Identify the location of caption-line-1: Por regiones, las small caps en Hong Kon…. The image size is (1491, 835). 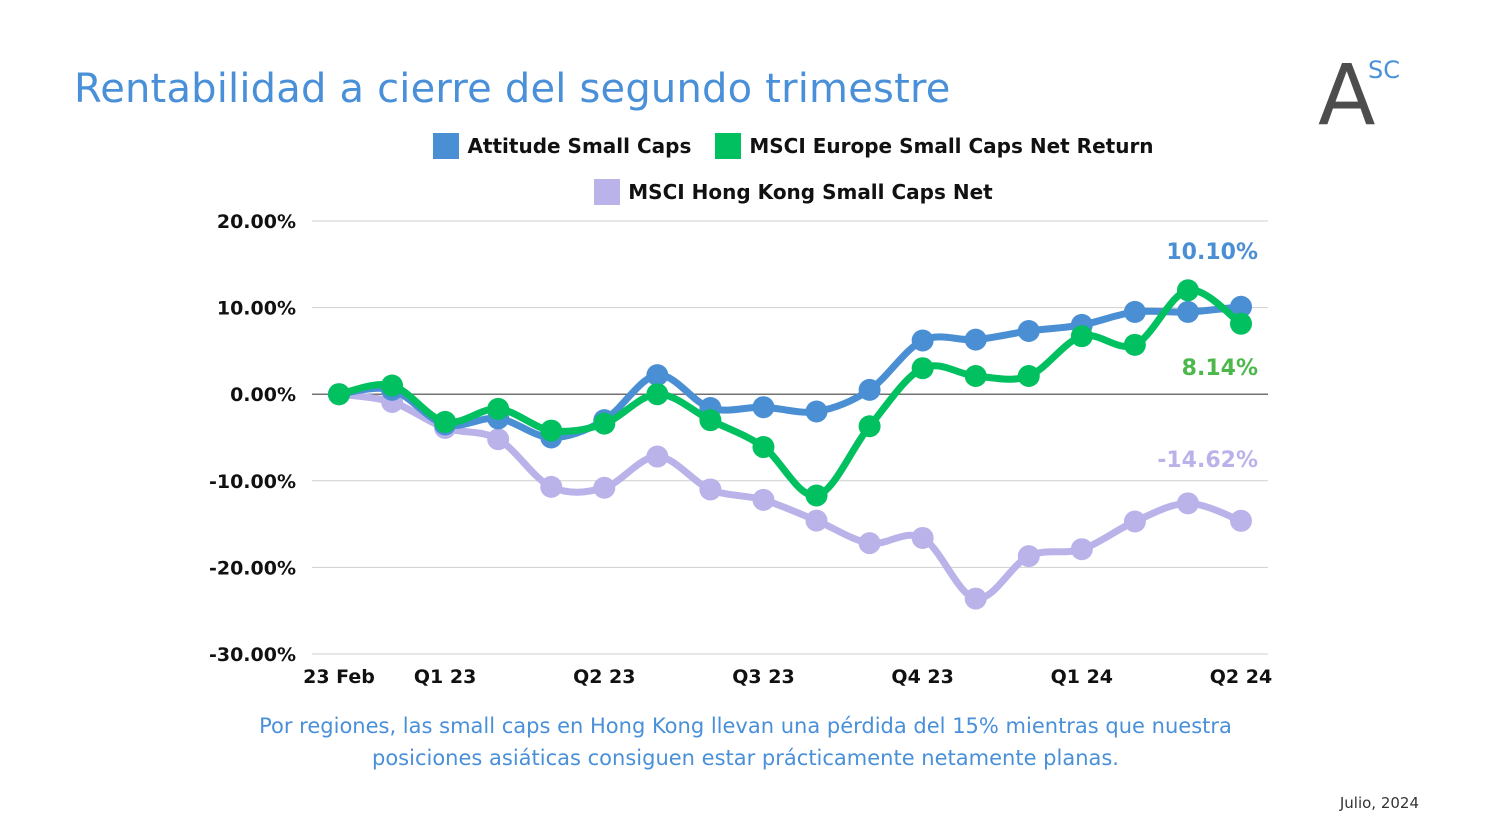
(745, 726).